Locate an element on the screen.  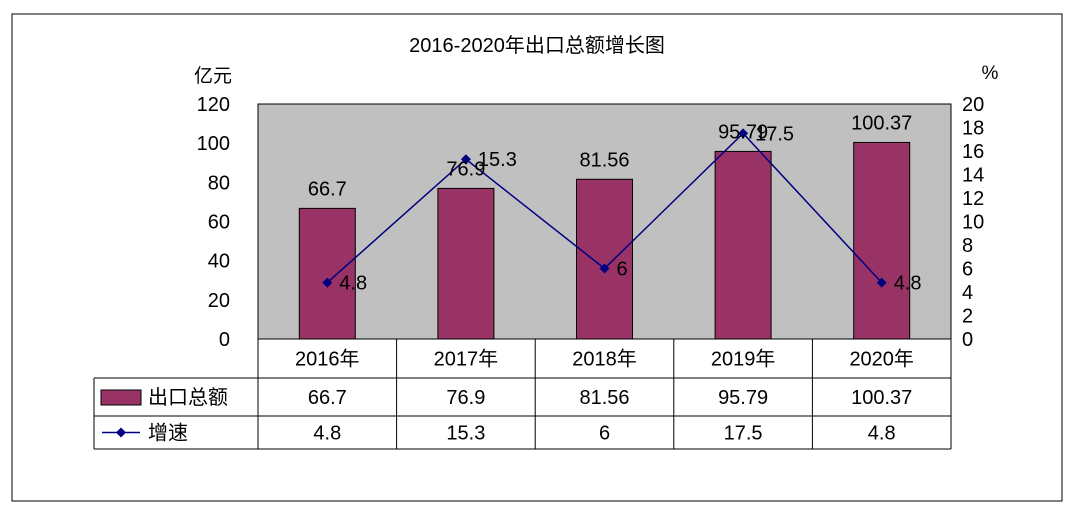
table-cell-export: 66.7 is located at coordinates (327, 398).